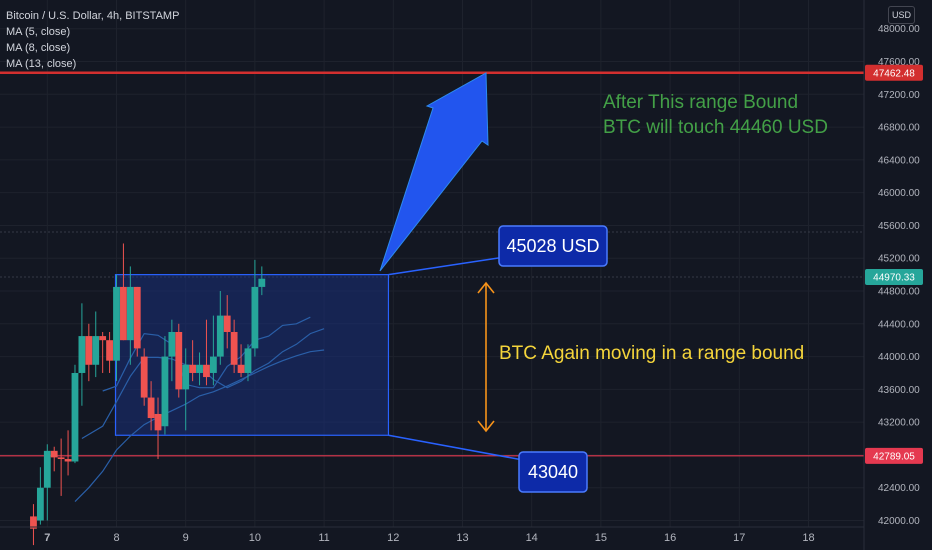  I want to click on price-tag-last-bg, so click(894, 277).